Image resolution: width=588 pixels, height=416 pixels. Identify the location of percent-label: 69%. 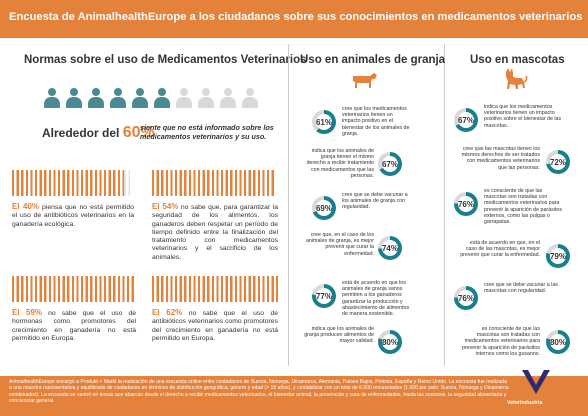
(323, 208).